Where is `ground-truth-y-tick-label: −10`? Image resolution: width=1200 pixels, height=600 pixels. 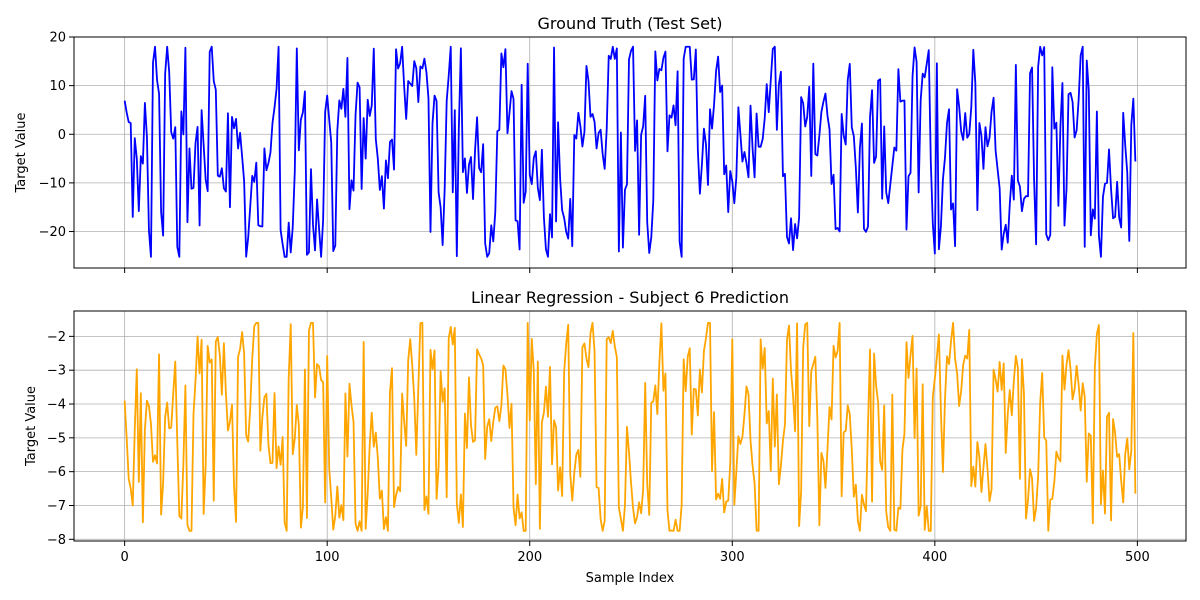
ground-truth-y-tick-label: −10 is located at coordinates (52, 183).